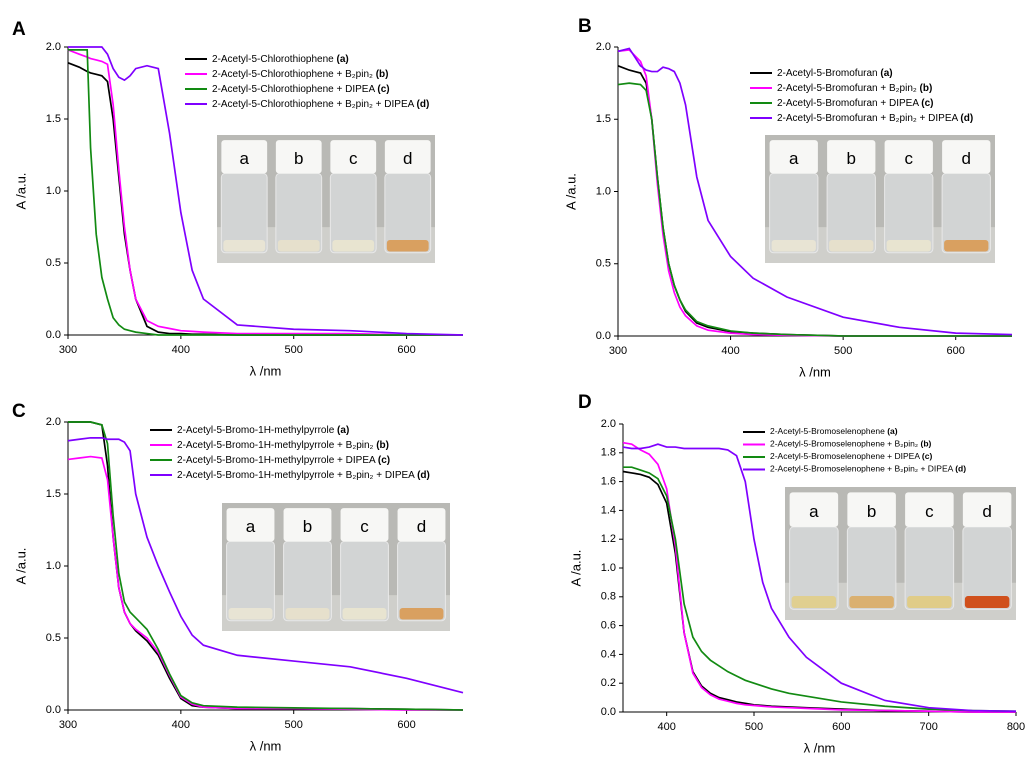  I want to click on y-tick-label: 0.6, so click(608, 626).